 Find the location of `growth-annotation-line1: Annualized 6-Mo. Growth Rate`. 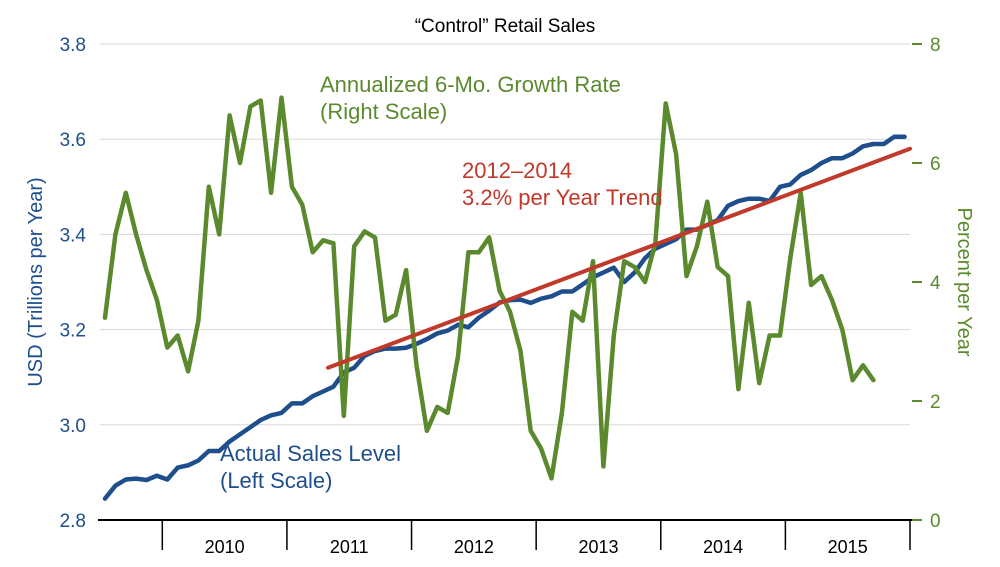

growth-annotation-line1: Annualized 6-Mo. Growth Rate is located at coordinates (470, 84).